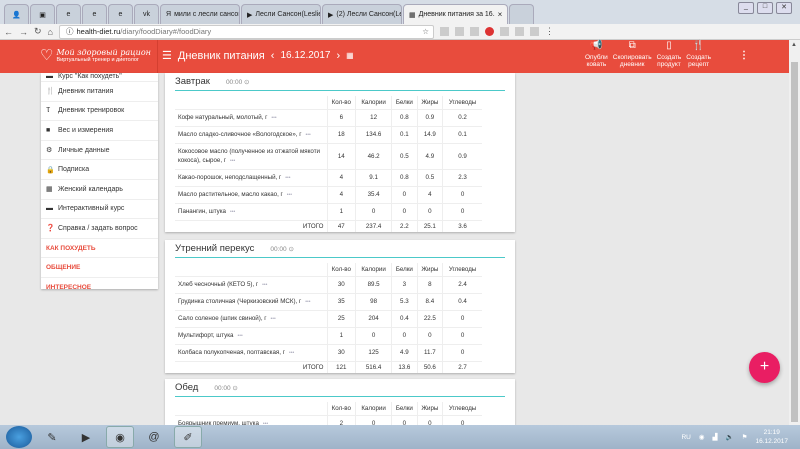 Image resolution: width=800 pixels, height=449 pixels. Describe the element at coordinates (744, 437) in the screenshot. I see `flag-icon: ⚑` at that location.